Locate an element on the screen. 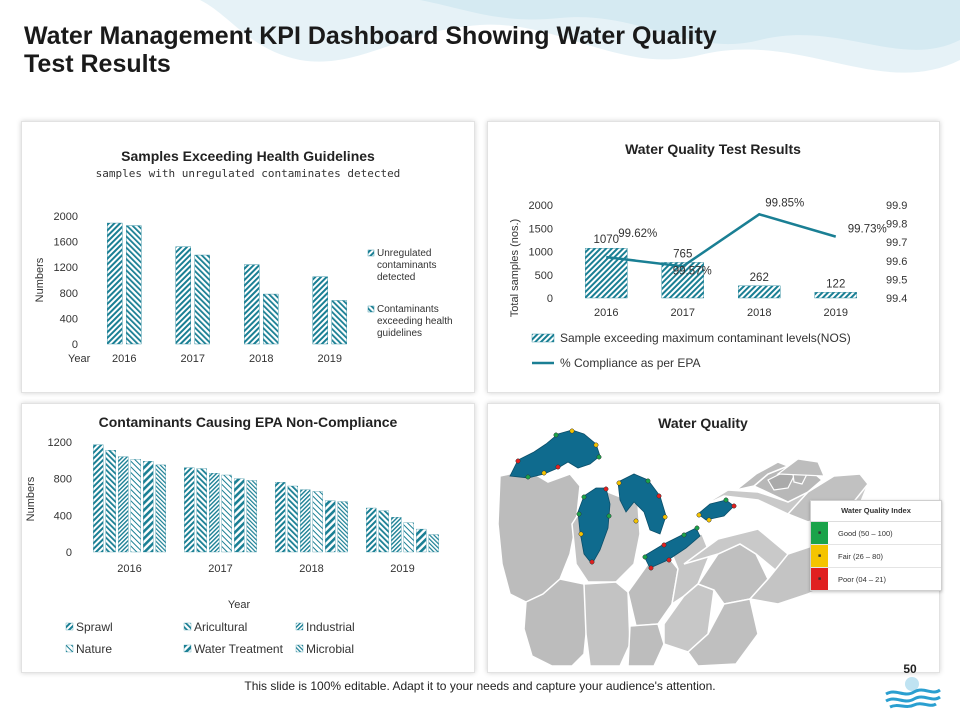 This screenshot has width=960, height=720. x-axis-label: Year is located at coordinates (239, 605).